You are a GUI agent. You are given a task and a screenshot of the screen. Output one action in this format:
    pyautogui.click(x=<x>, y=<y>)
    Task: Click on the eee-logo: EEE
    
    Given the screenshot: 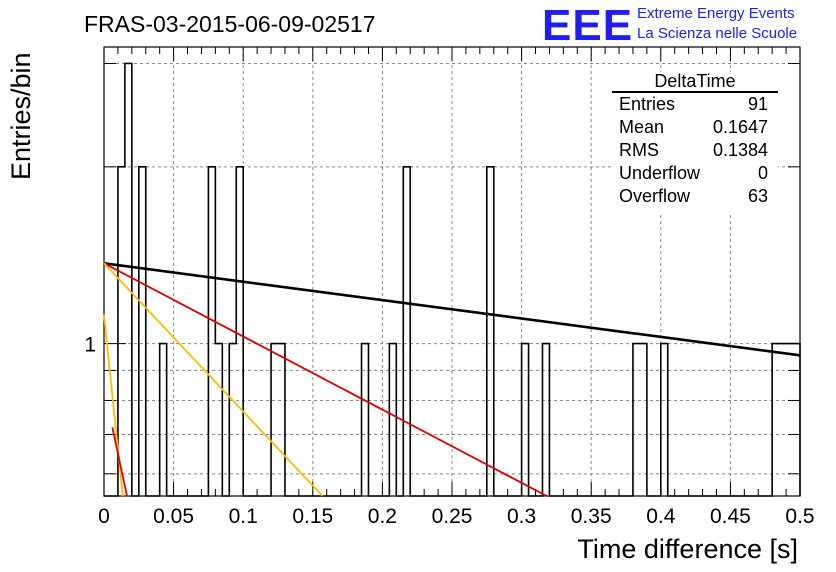 What is the action you would take?
    pyautogui.click(x=587, y=25)
    